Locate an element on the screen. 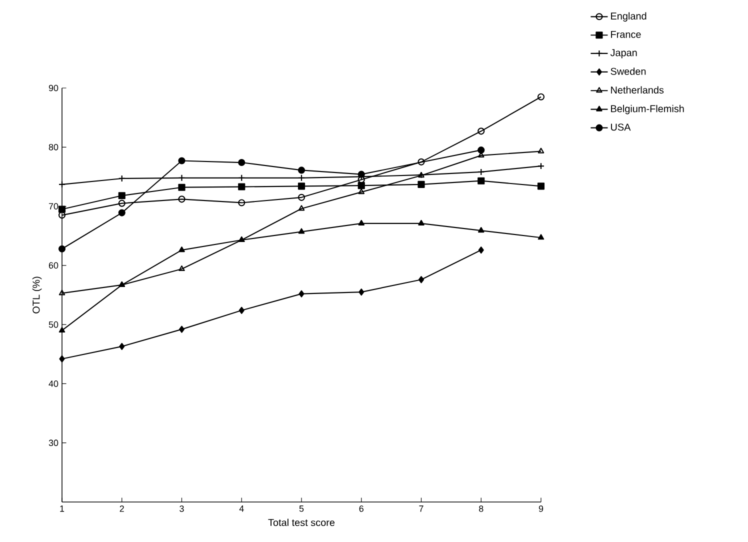 This screenshot has width=748, height=542. y-tick-label: 60 is located at coordinates (53, 265).